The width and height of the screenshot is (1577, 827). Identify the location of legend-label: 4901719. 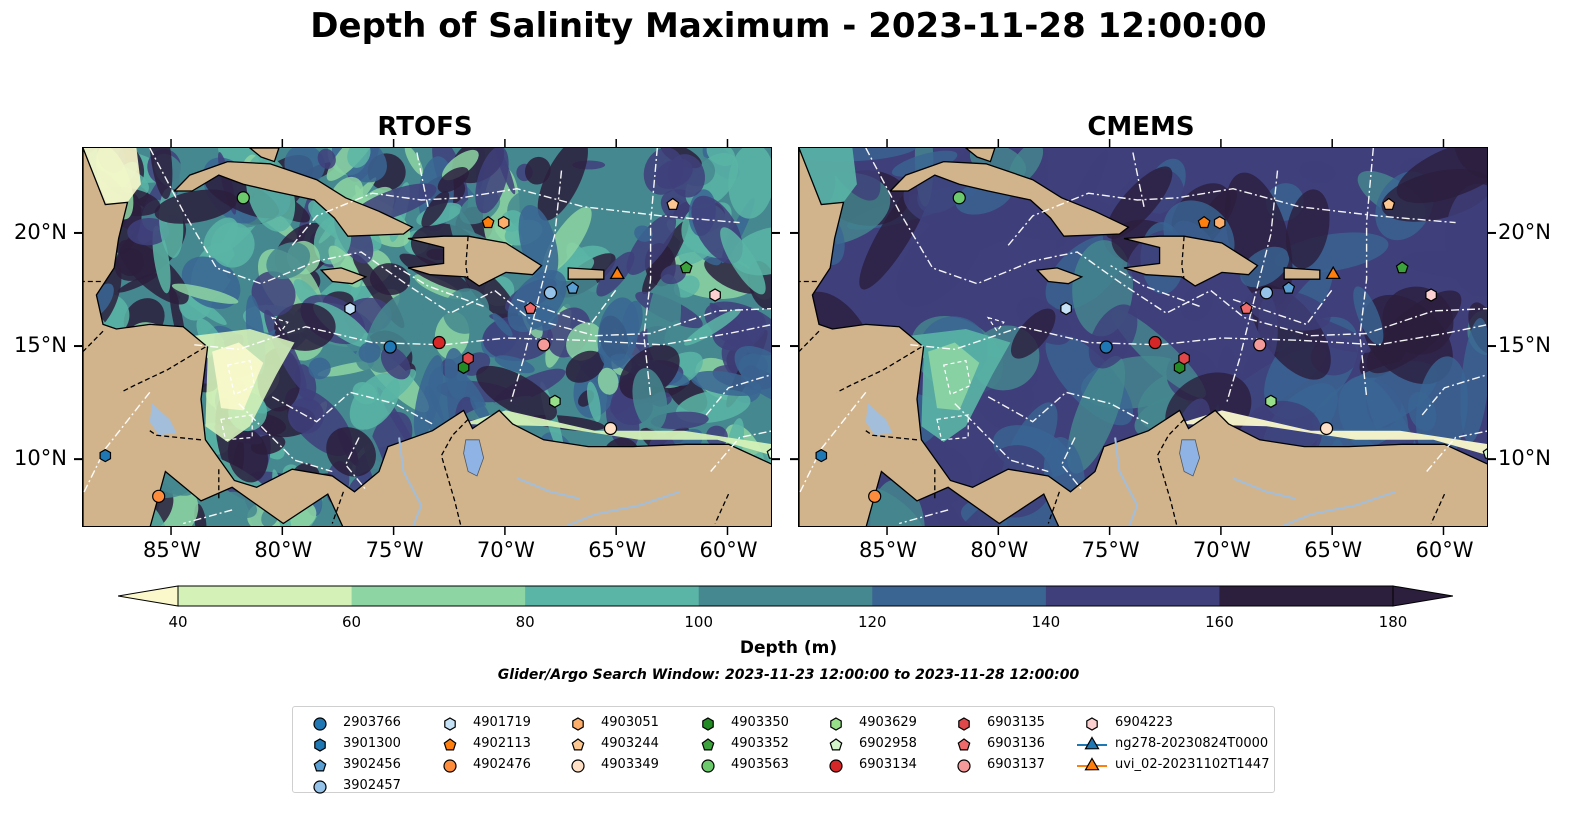
(502, 722).